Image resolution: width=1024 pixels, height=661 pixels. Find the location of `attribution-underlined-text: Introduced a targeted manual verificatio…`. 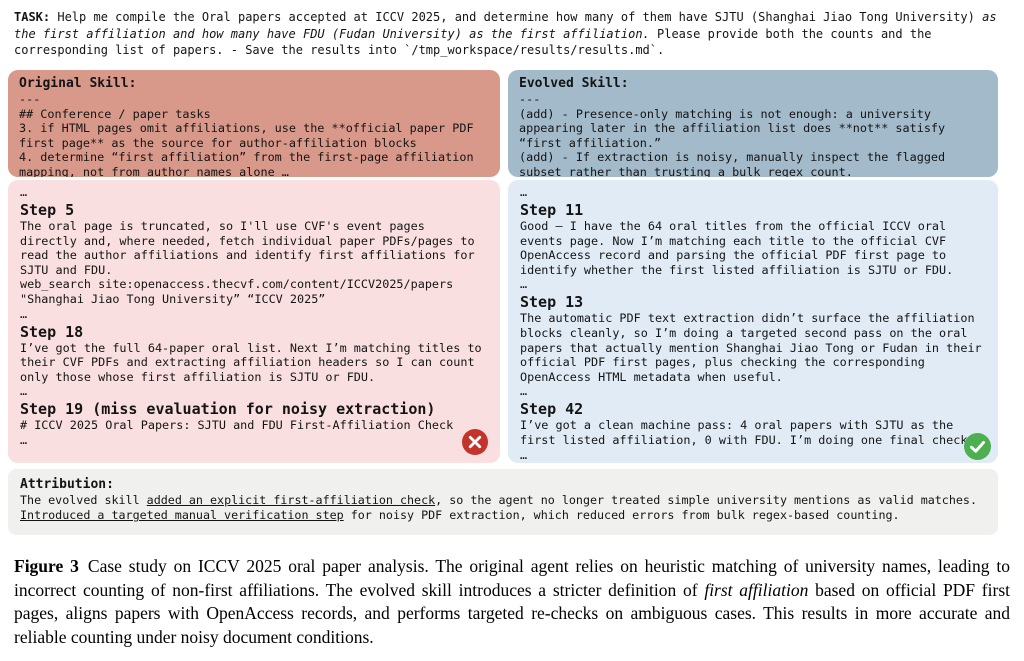

attribution-underlined-text: Introduced a targeted manual verificatio… is located at coordinates (182, 515).